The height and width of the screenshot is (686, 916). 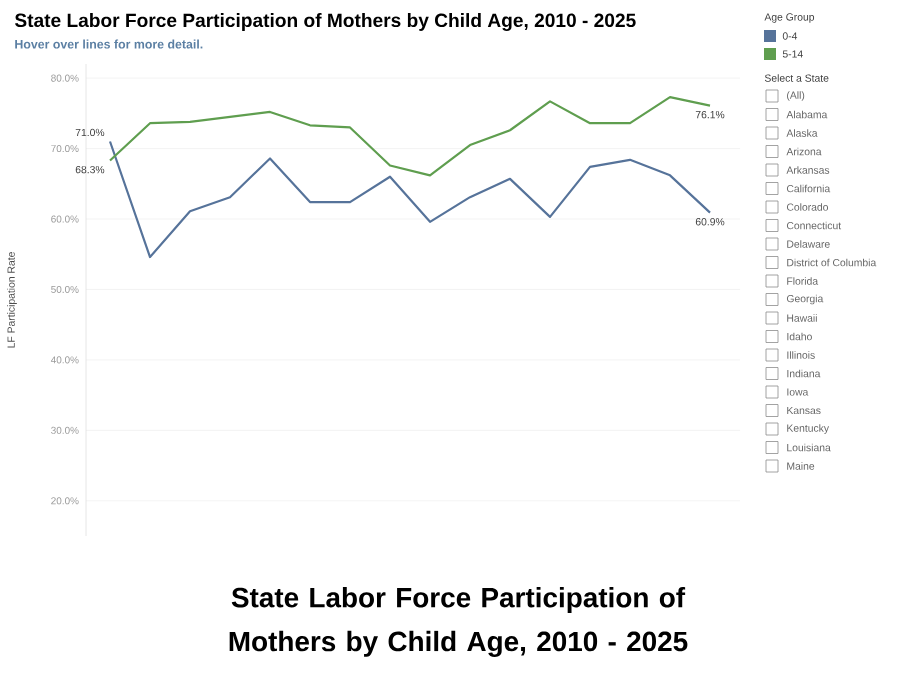 What do you see at coordinates (458, 622) in the screenshot?
I see `text: State Labor Force Participation of Mothers by Child Age, 2010 - 2025` at bounding box center [458, 622].